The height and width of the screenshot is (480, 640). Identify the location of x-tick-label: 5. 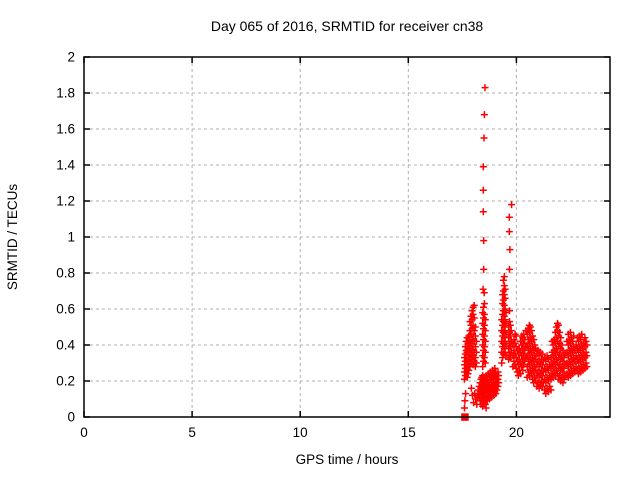
(192, 432).